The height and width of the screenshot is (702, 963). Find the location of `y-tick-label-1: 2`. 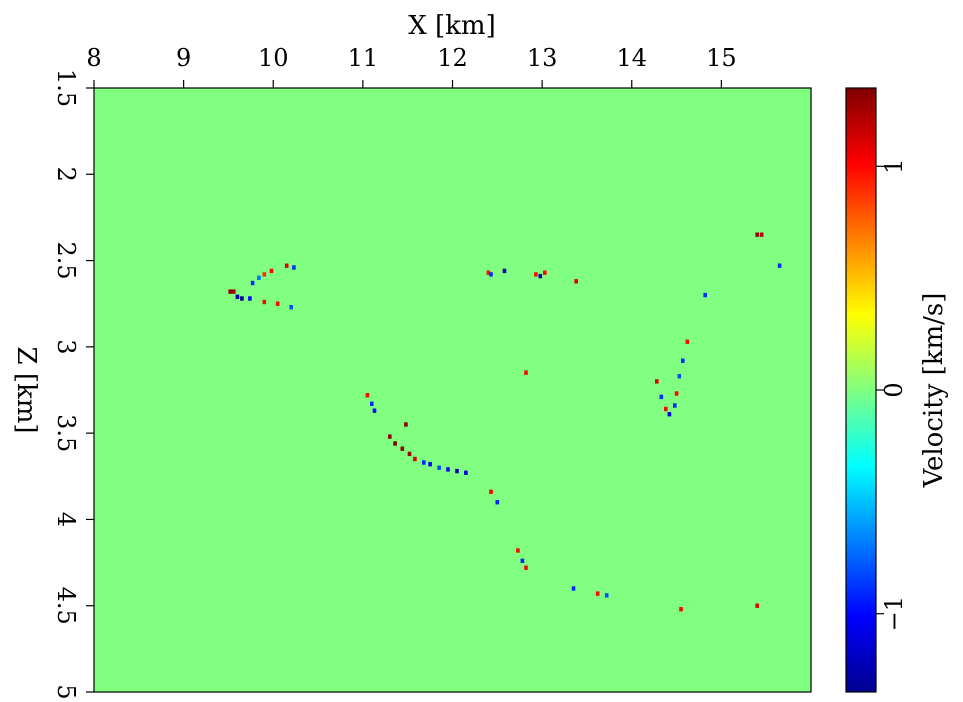

y-tick-label-1: 2 is located at coordinates (66, 174).